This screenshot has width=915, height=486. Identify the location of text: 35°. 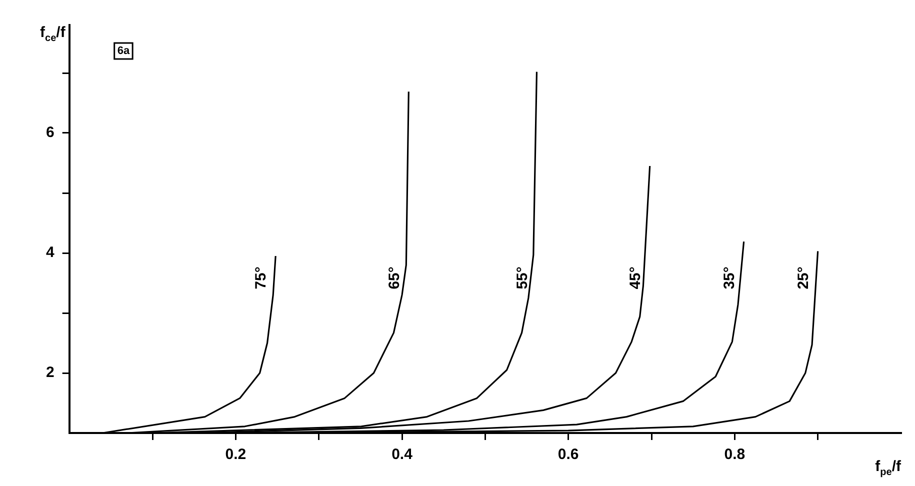
(729, 278).